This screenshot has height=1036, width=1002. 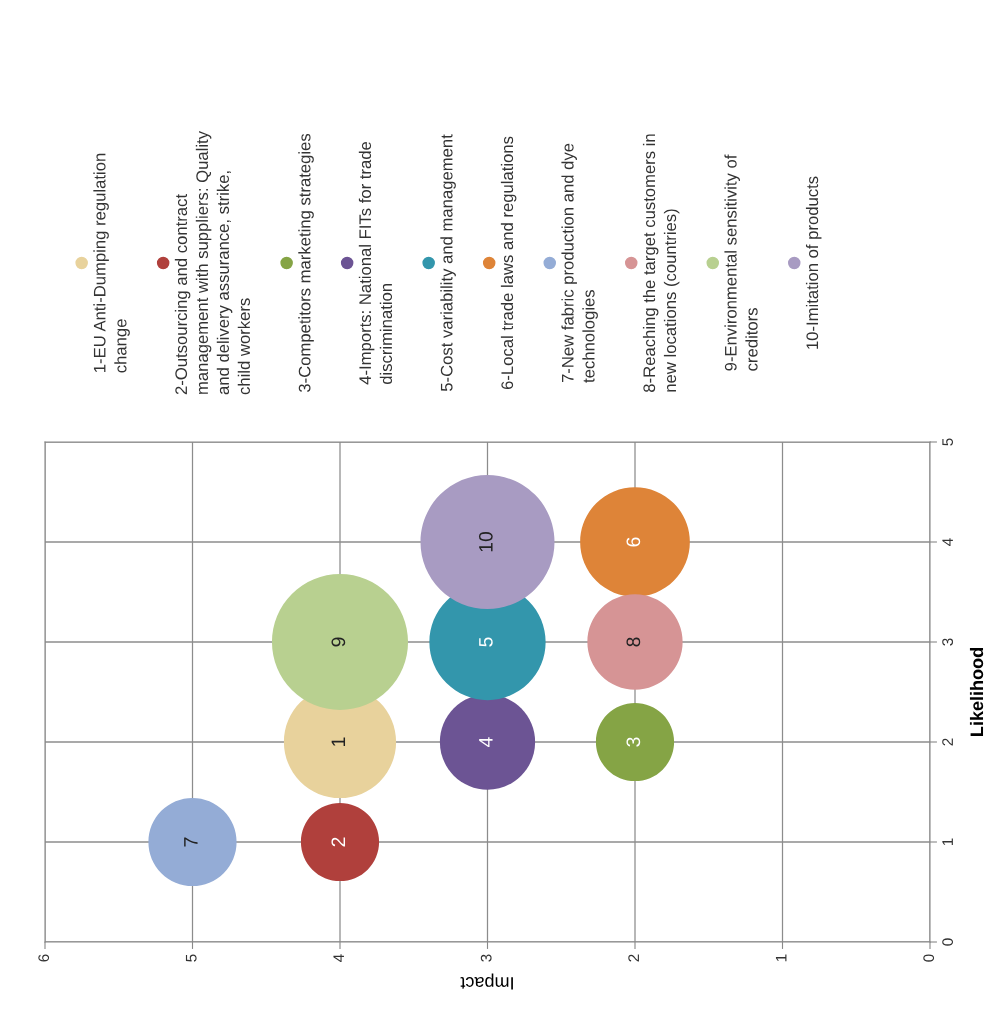 I want to click on legend-label: 10-Imitation of products, so click(x=813, y=262).